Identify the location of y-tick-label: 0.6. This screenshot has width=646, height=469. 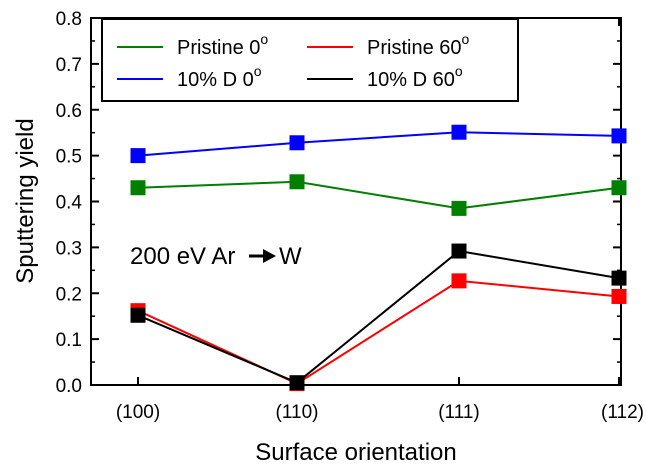
(69, 111).